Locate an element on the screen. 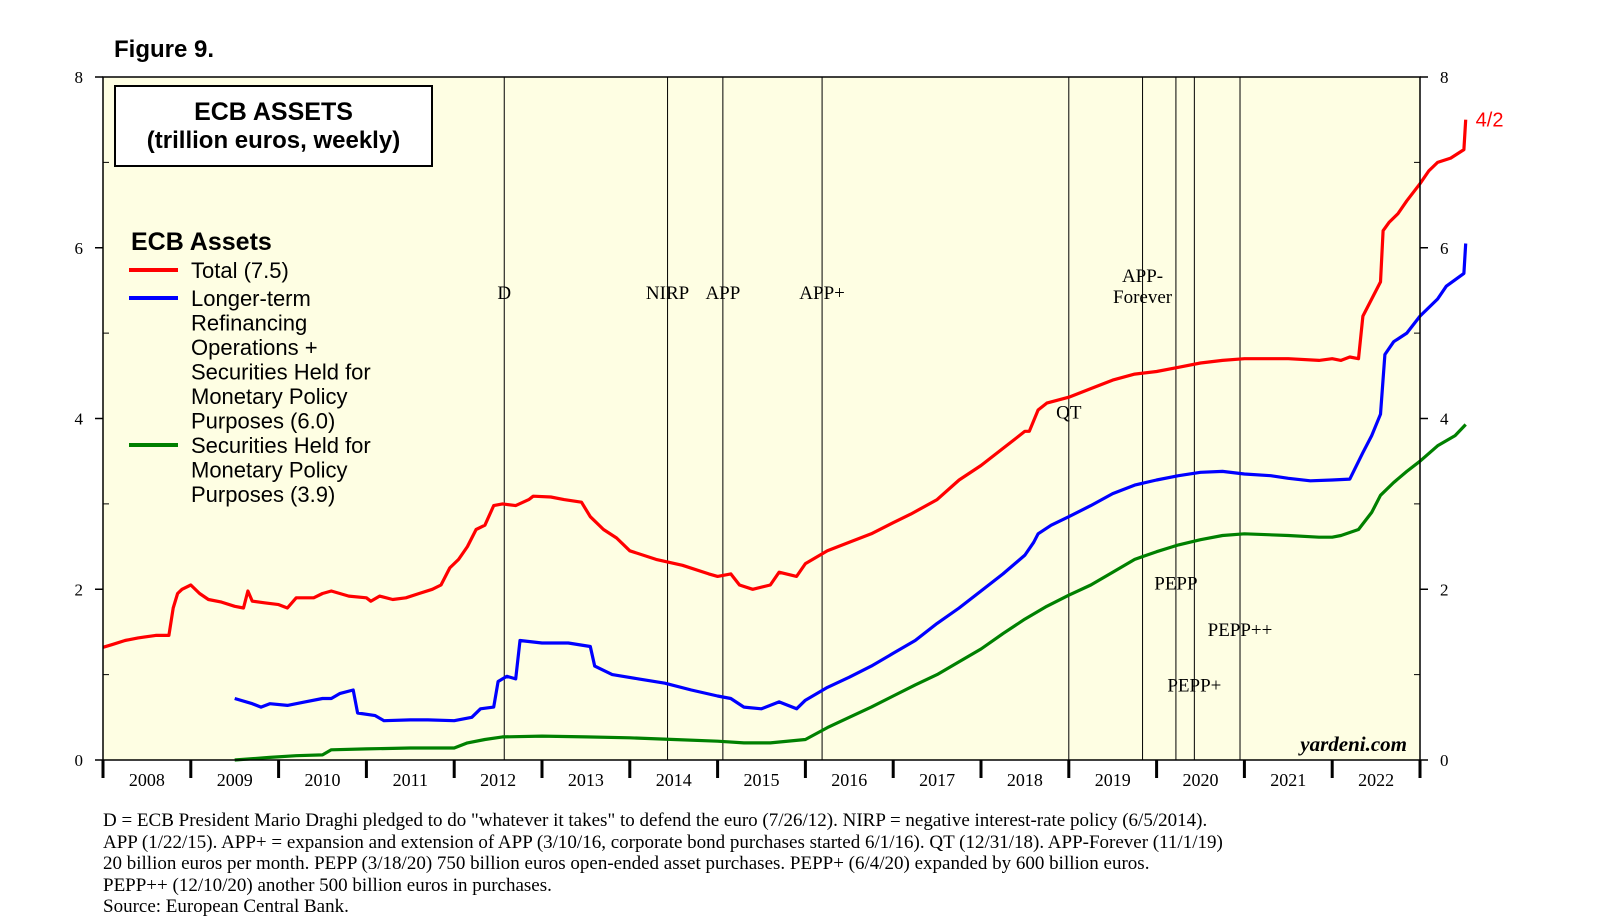  x-tick-label: 2016 is located at coordinates (849, 780).